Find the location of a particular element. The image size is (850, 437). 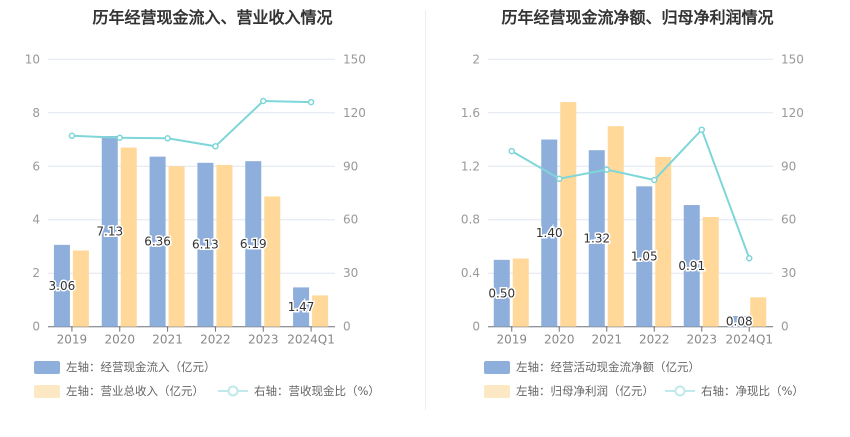

left-tick-label: 1.6 is located at coordinates (470, 113).